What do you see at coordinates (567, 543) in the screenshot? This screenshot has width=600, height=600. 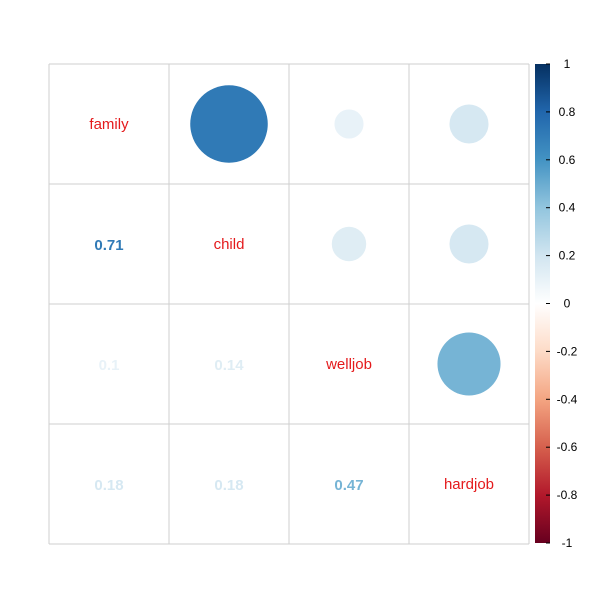 I see `colorbar-tick-label: -1` at bounding box center [567, 543].